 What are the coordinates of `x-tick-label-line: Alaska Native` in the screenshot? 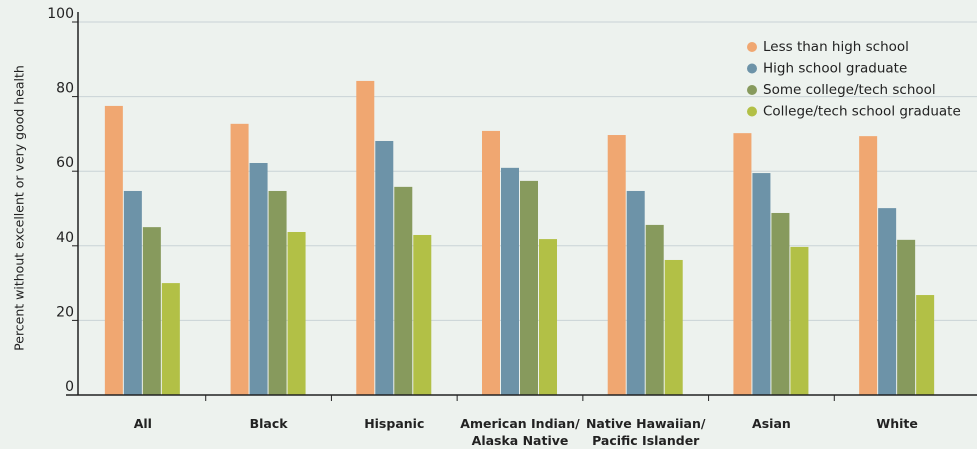 It's located at (520, 440).